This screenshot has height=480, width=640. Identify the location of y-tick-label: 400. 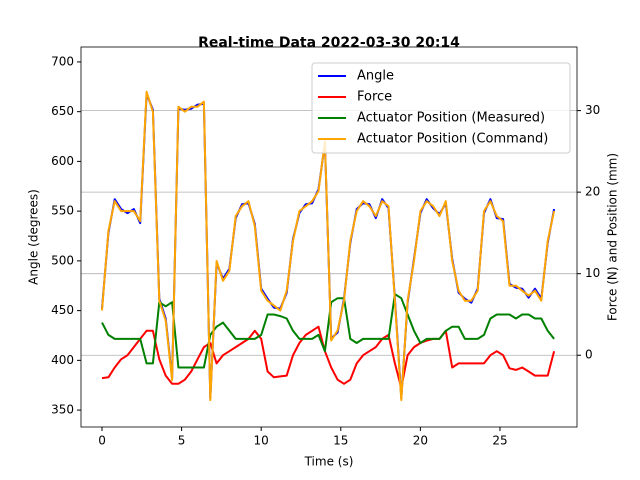
(62, 360).